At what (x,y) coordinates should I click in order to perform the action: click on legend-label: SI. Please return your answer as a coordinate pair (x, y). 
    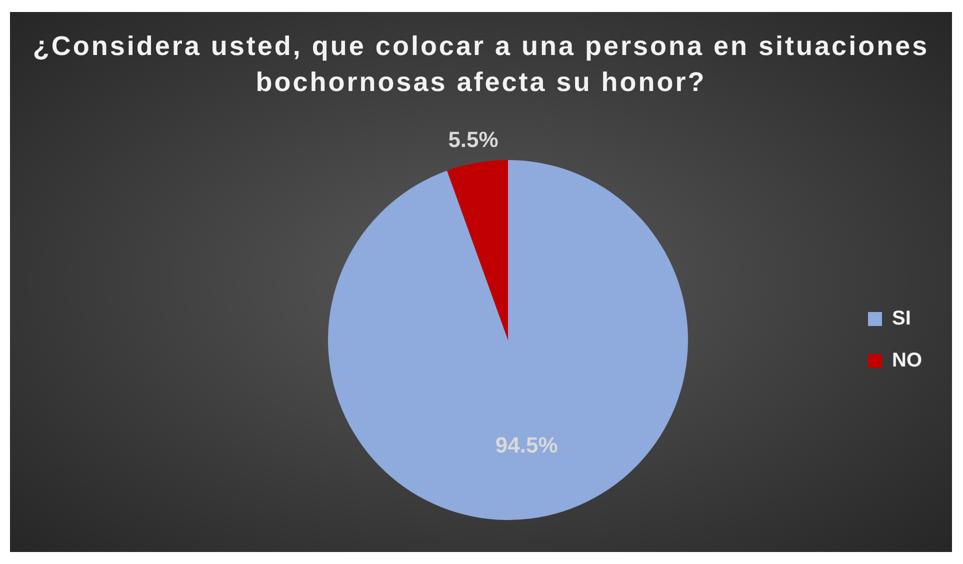
    Looking at the image, I should click on (901, 319).